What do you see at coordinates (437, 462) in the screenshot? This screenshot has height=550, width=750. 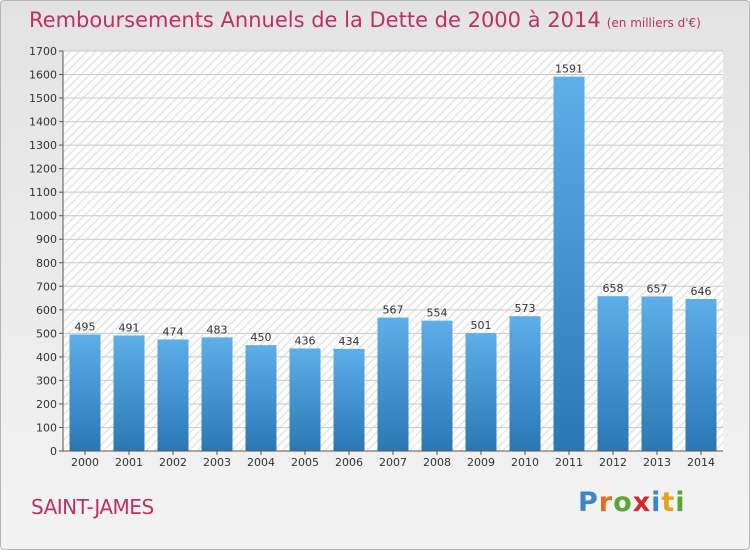 I see `x-tick-label: 2008` at bounding box center [437, 462].